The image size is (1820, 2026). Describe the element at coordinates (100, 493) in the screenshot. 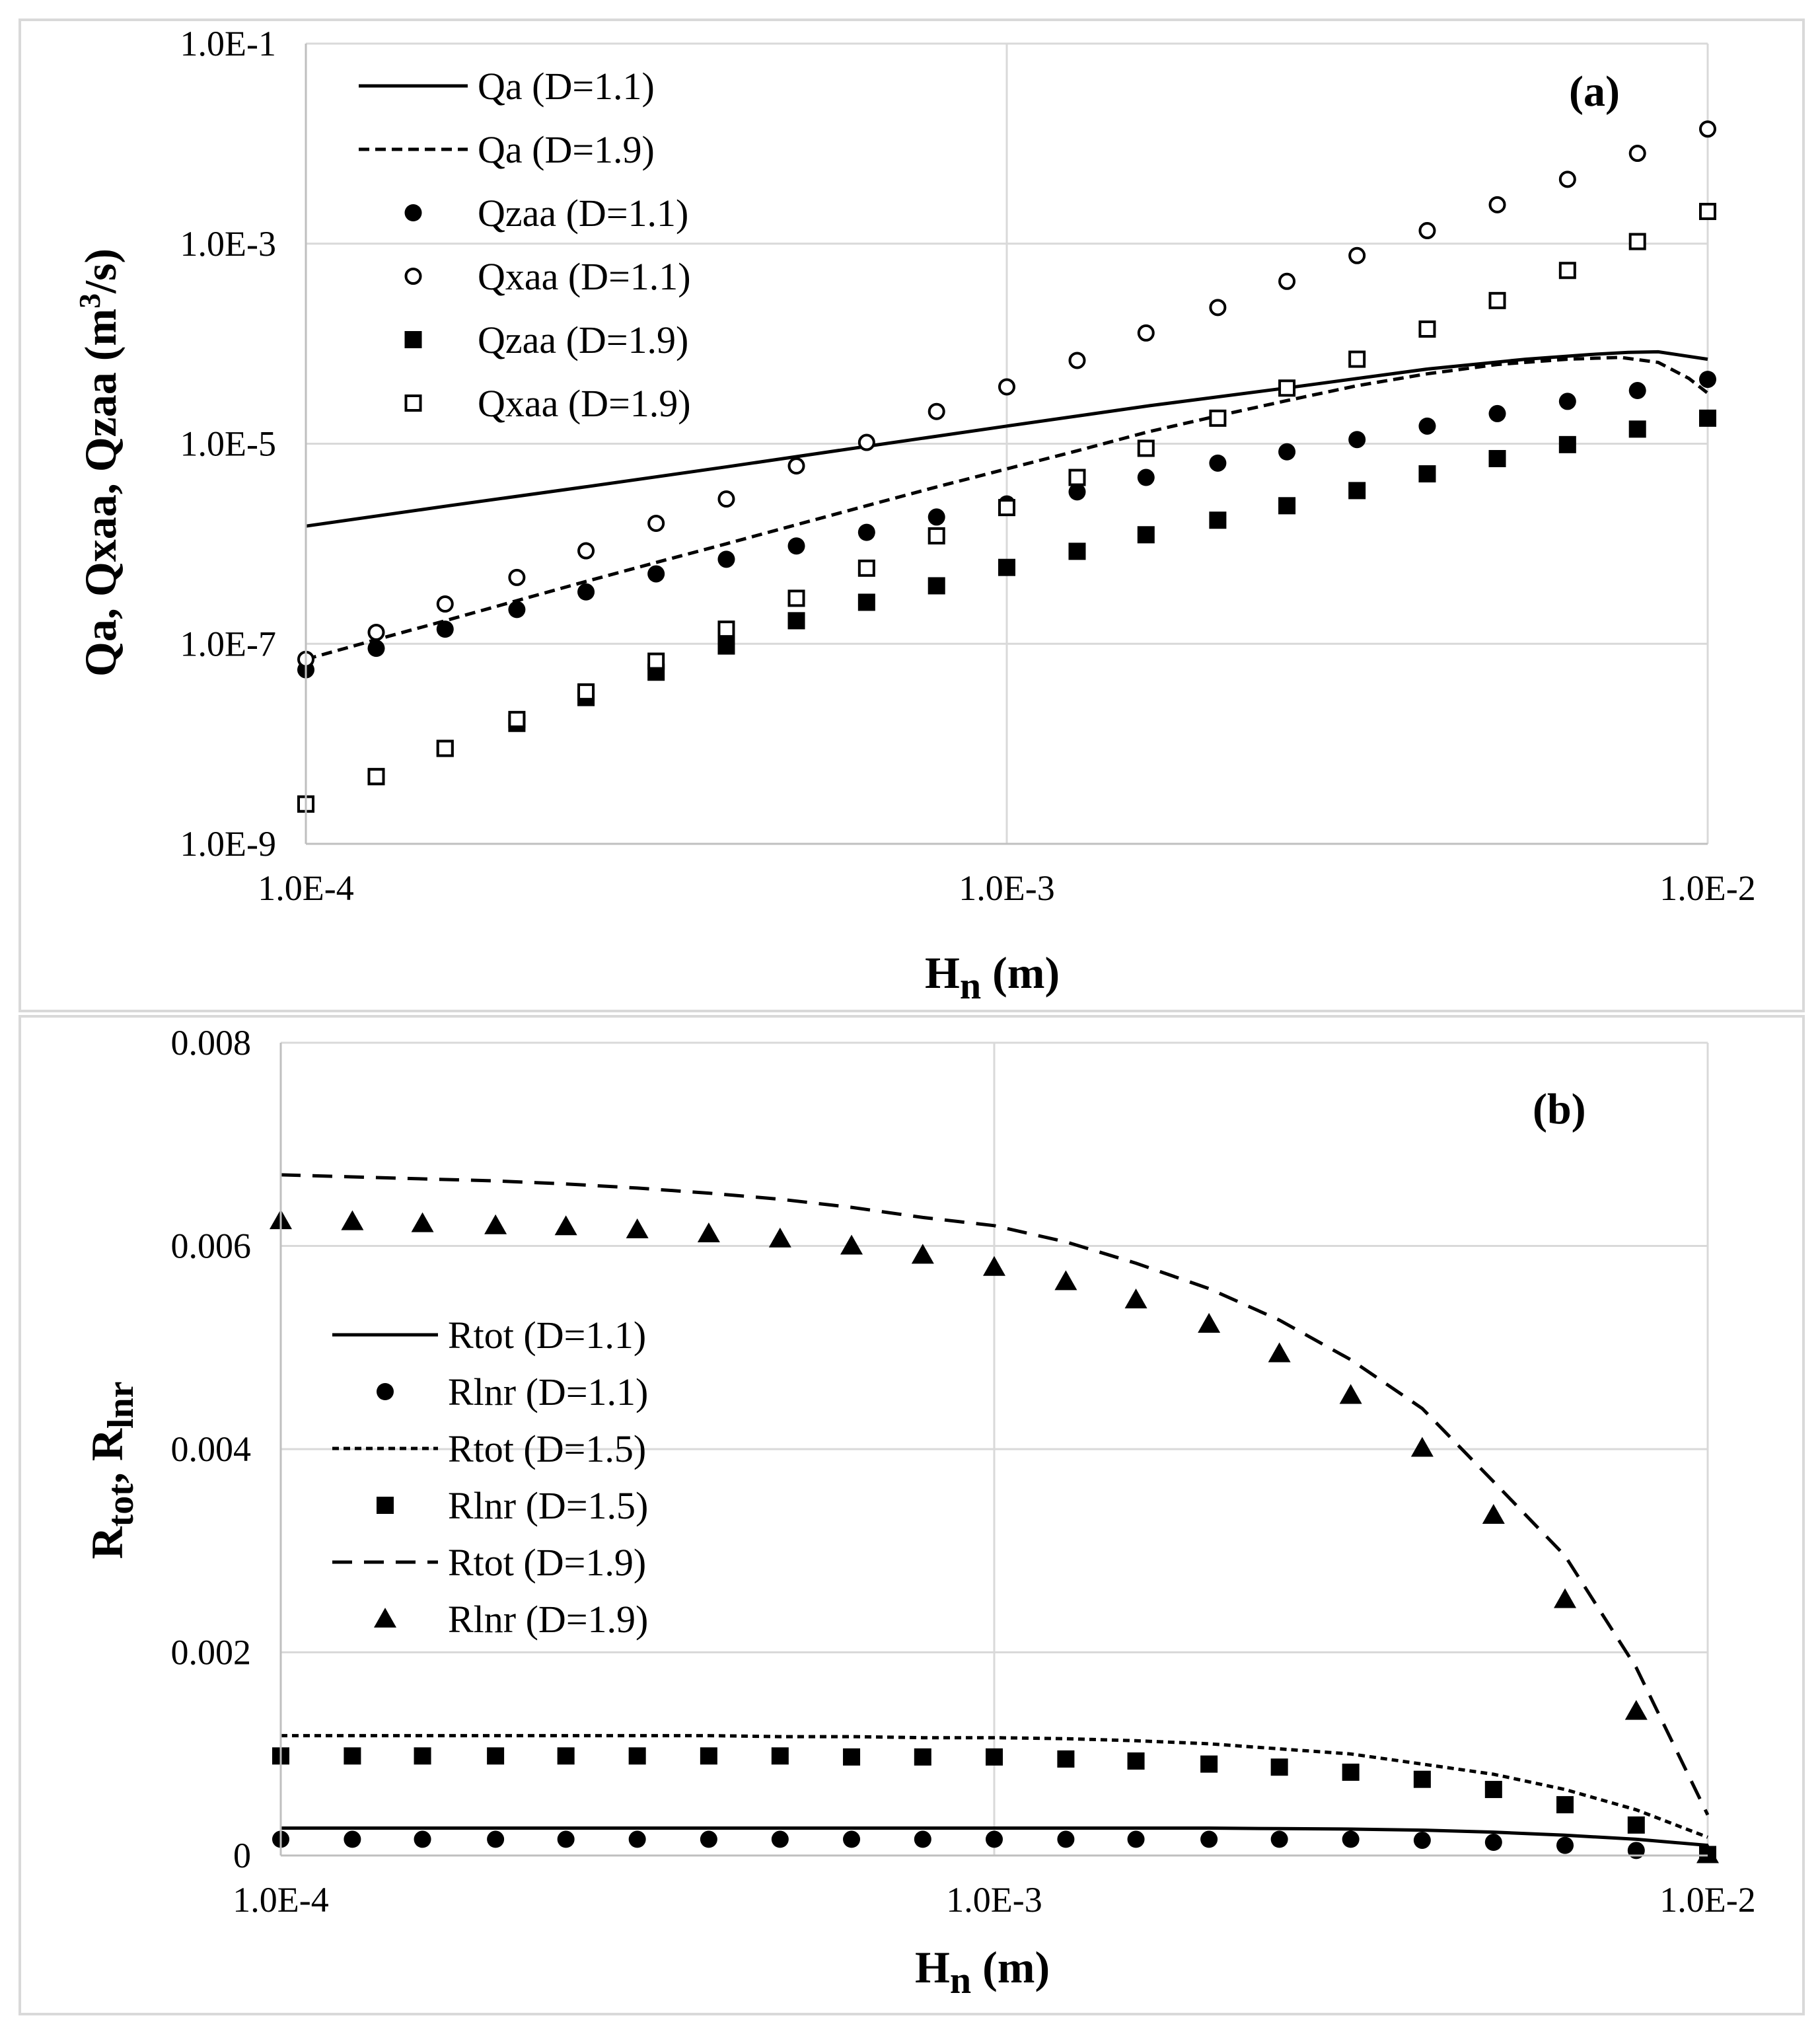

I see `panel-a-y-axis-title-text: Qa, Qxaa, Qzaa (m` at that location.